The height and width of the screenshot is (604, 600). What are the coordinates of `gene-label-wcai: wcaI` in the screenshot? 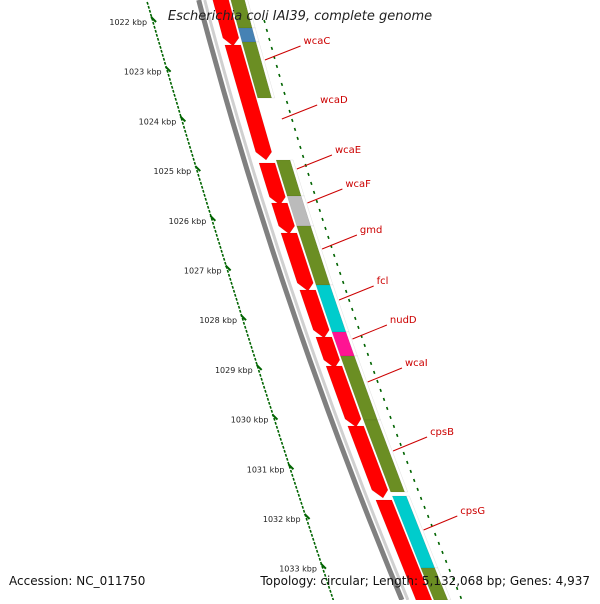 It's located at (416, 363).